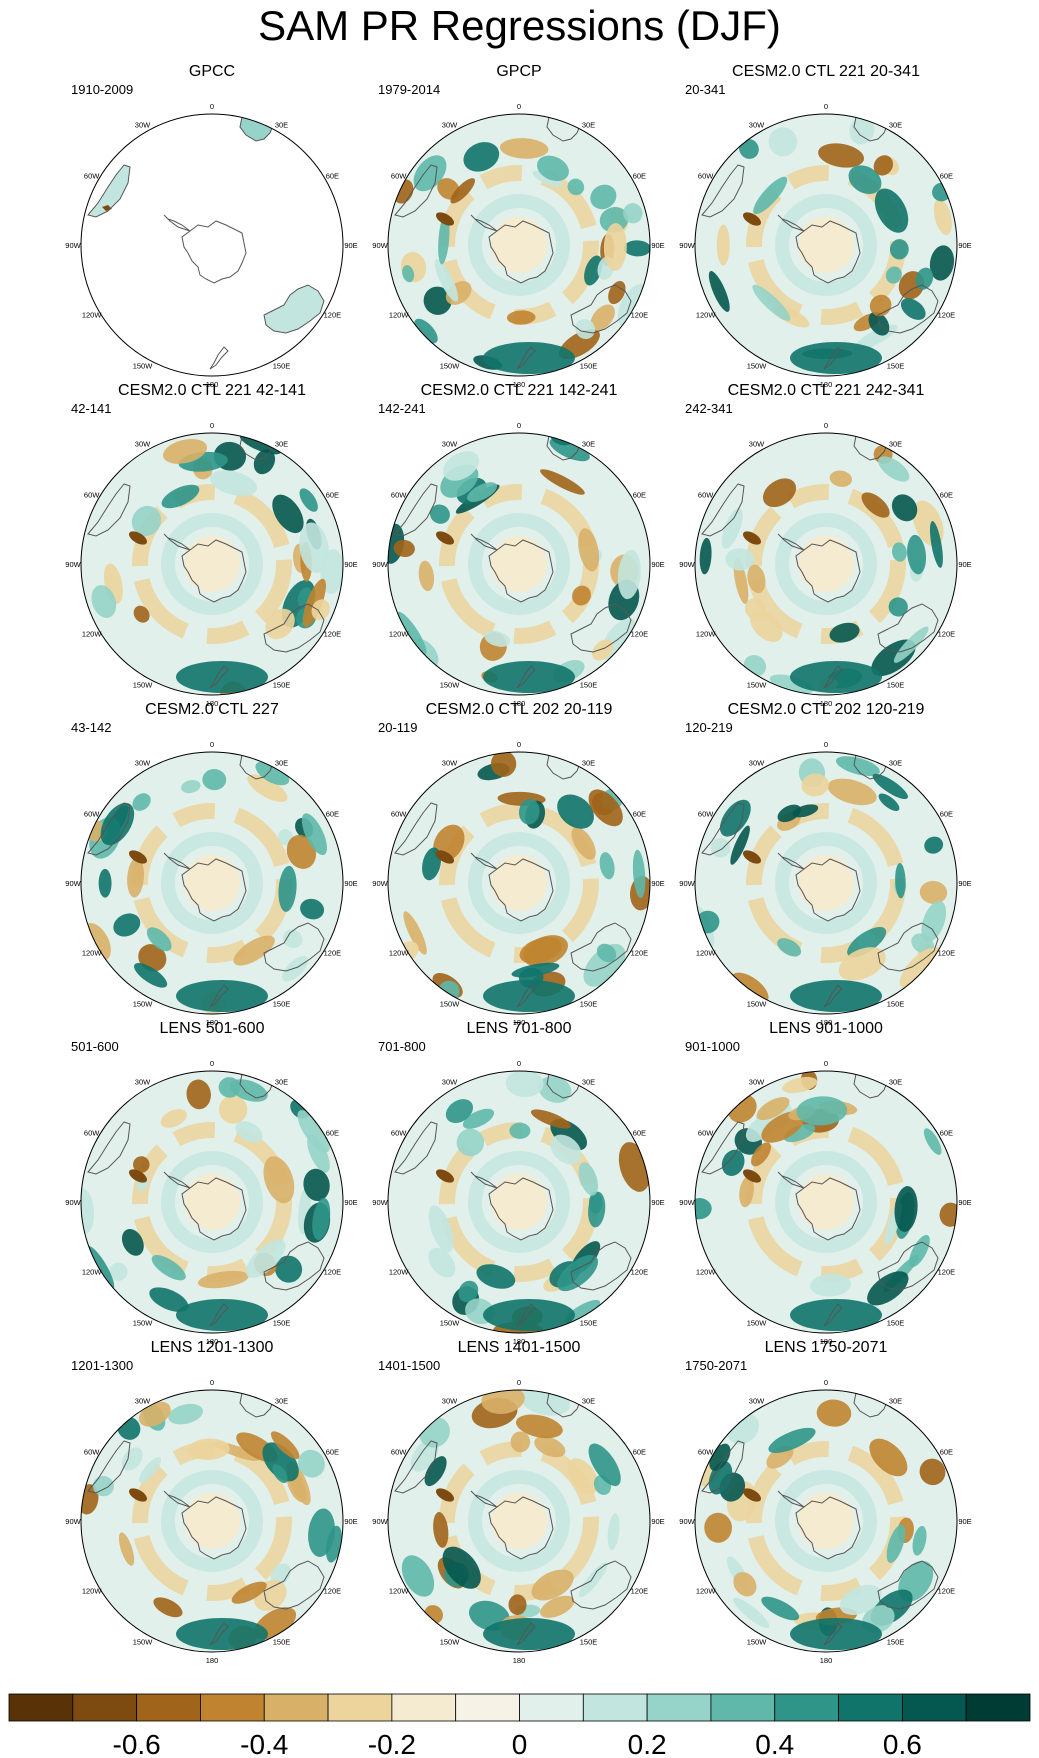 This screenshot has height=1758, width=1039. What do you see at coordinates (91, 408) in the screenshot?
I see `panel-period: 42-141` at bounding box center [91, 408].